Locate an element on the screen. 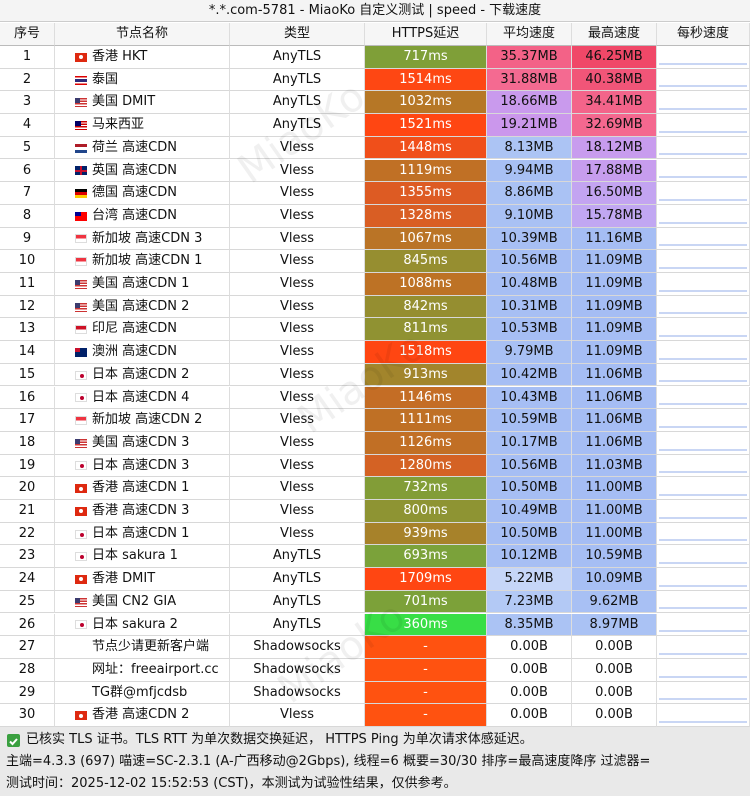  max-speed: 18.12MB is located at coordinates (614, 148).